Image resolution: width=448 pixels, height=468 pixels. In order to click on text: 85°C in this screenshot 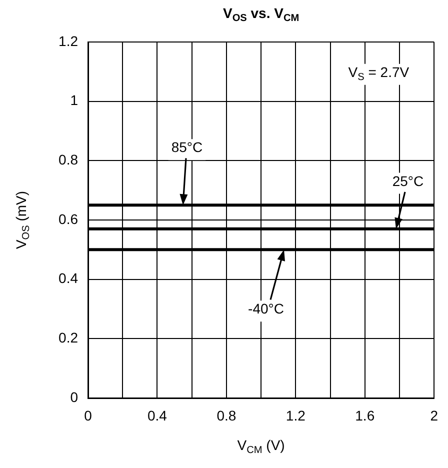, I will do `click(187, 147)`.